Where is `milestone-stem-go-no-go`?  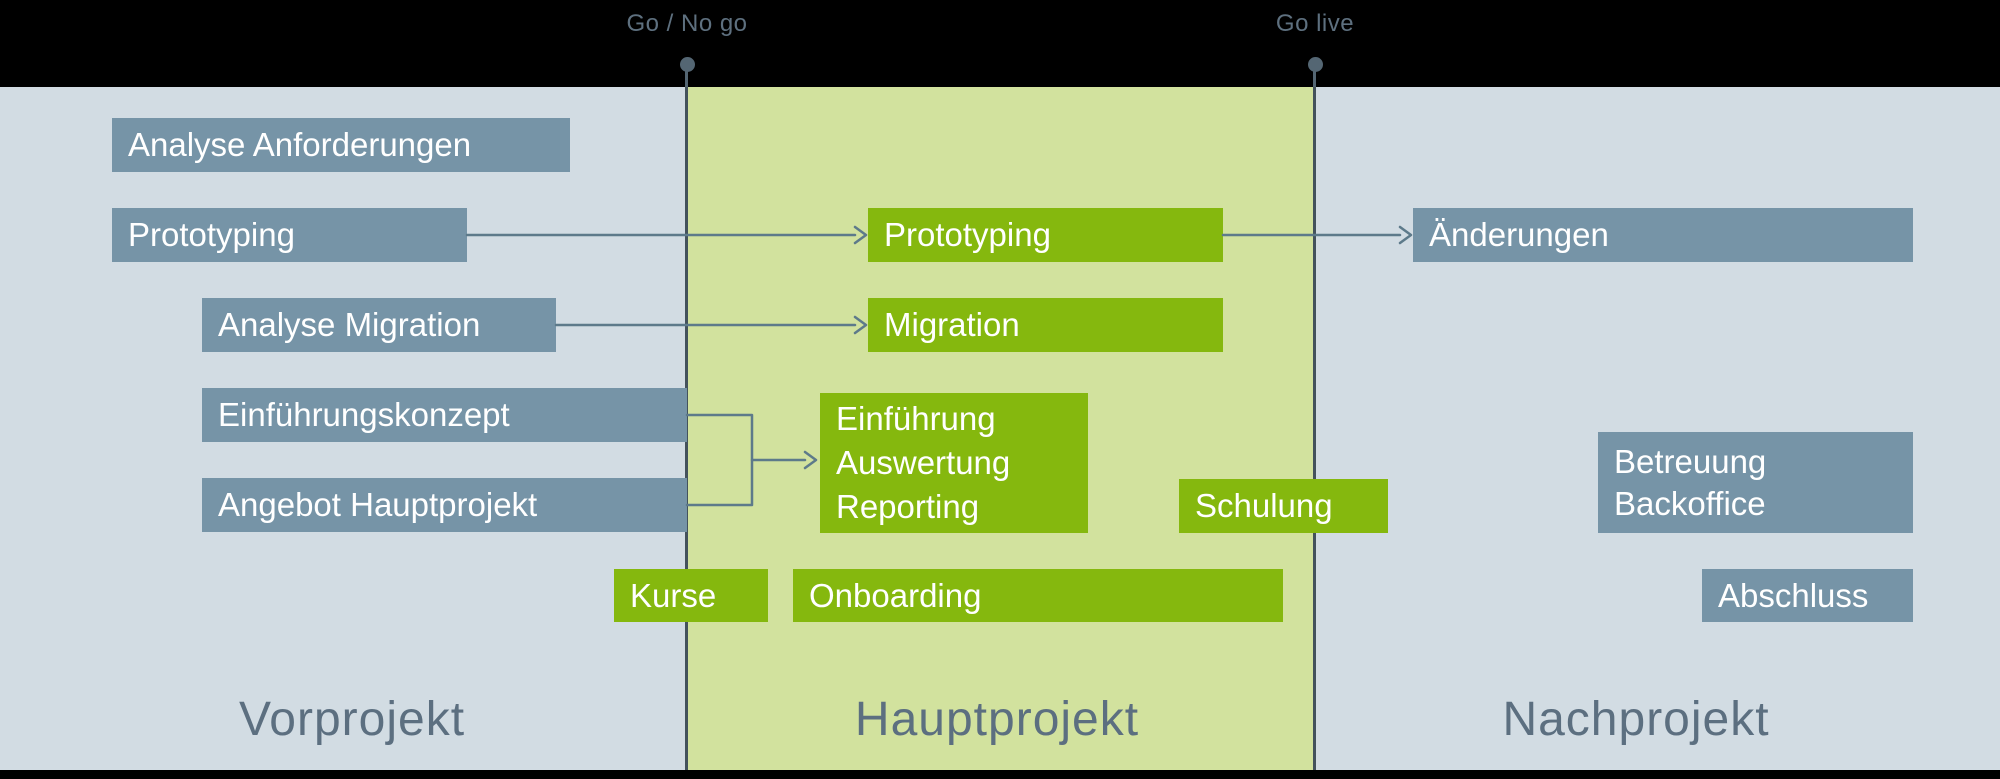
milestone-stem-go-no-go is located at coordinates (686, 76).